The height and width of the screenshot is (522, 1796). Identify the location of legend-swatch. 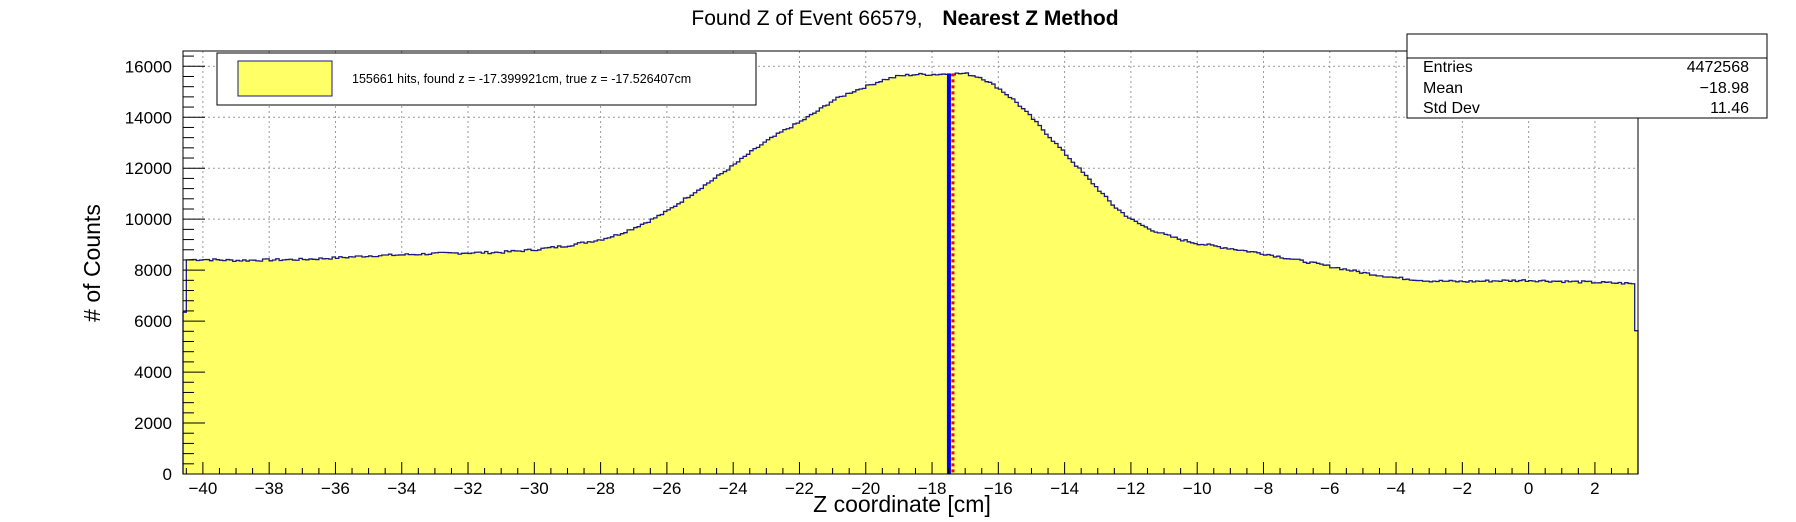
(285, 78).